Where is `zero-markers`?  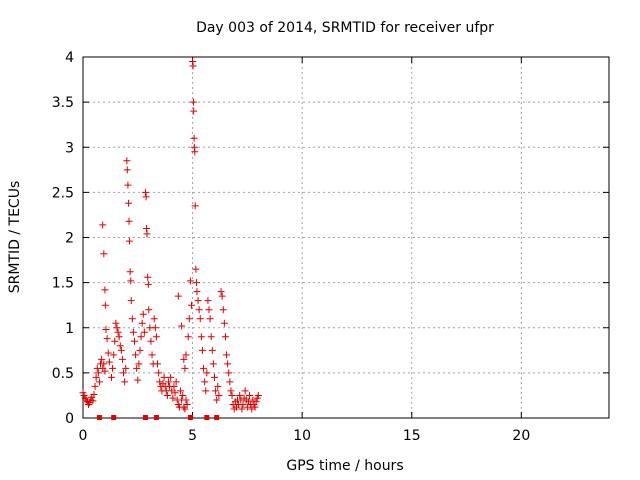
zero-markers is located at coordinates (158, 417).